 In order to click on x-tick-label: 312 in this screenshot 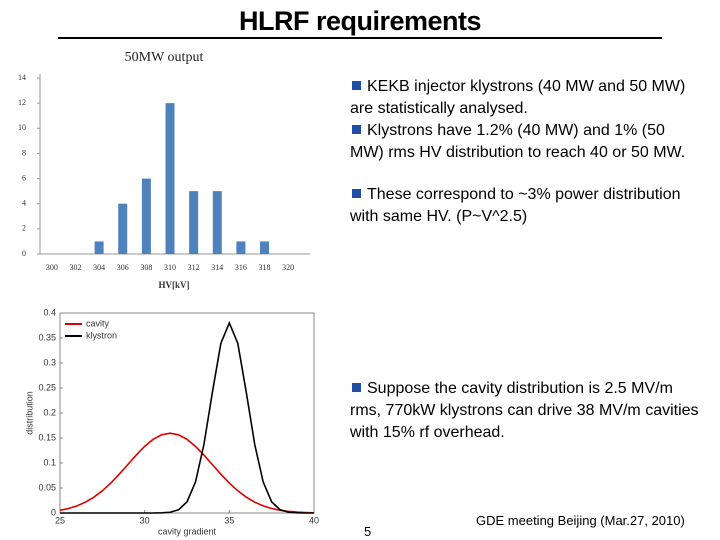, I will do `click(194, 267)`.